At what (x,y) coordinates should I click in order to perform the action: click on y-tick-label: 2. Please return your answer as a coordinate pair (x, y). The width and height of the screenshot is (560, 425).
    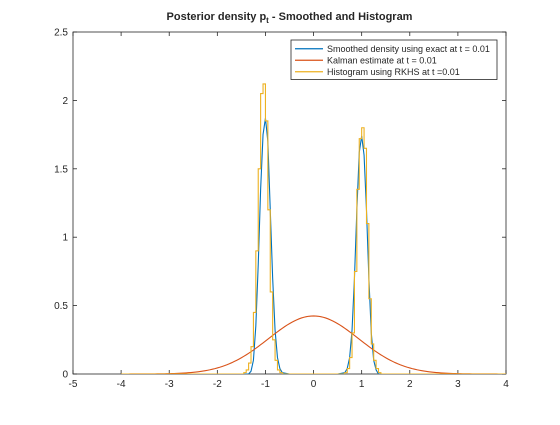
    Looking at the image, I should click on (65, 101).